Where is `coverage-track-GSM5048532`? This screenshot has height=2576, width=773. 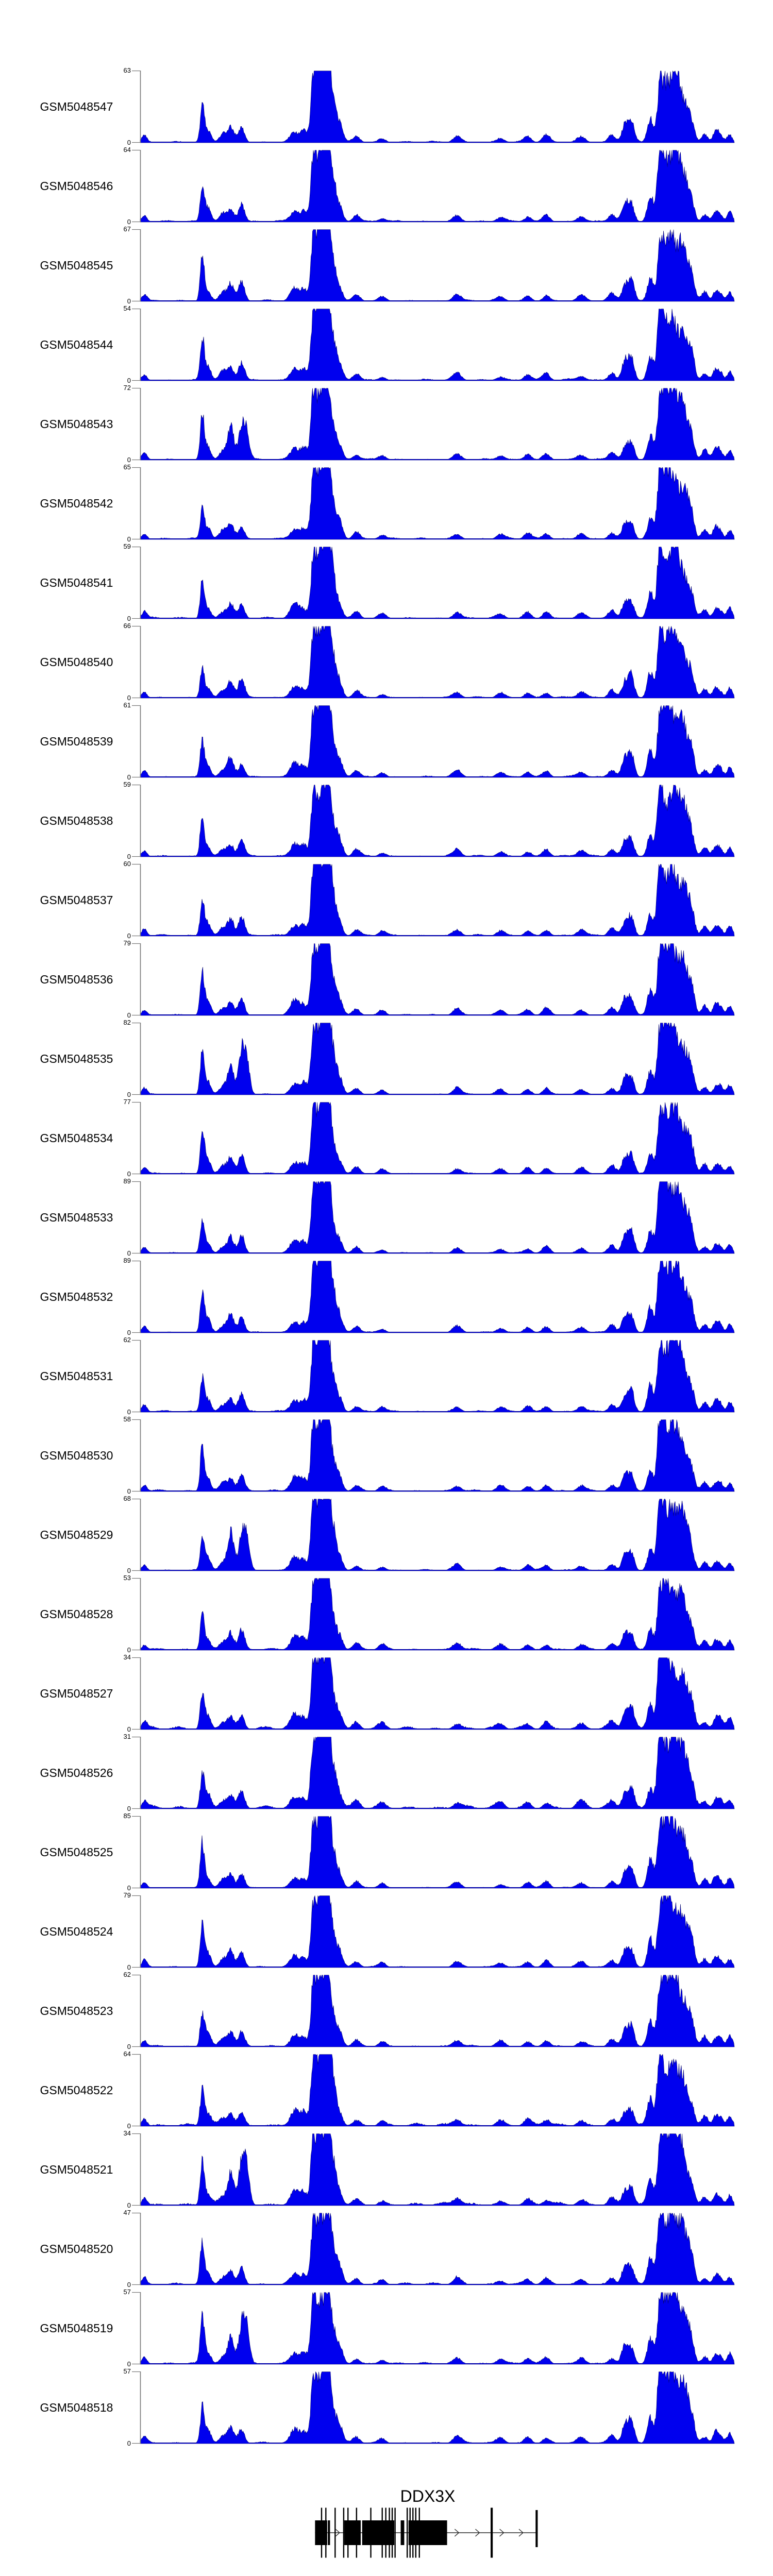 coverage-track-GSM5048532 is located at coordinates (433, 1296).